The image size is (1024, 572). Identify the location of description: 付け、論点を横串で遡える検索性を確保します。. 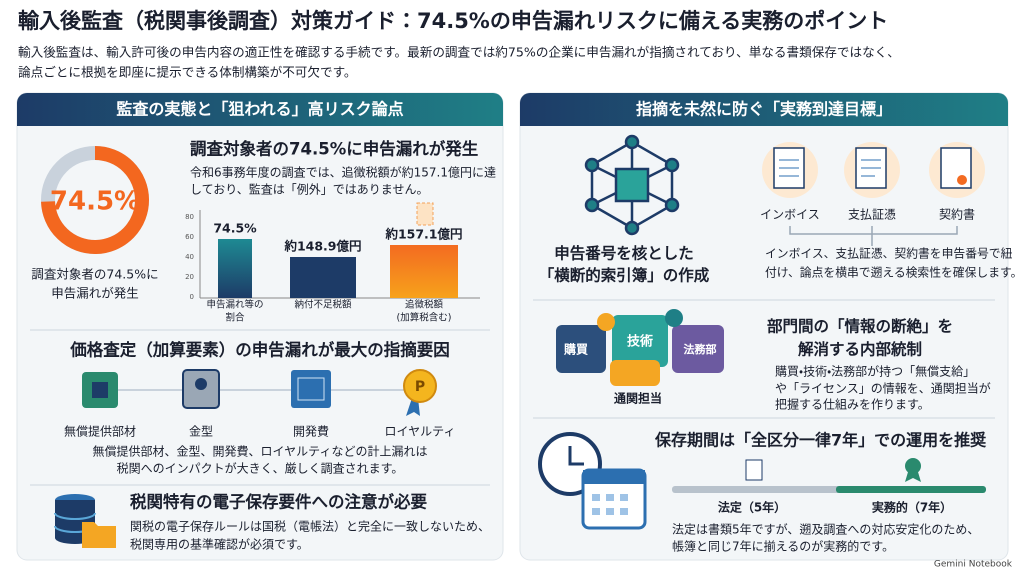
(893, 273).